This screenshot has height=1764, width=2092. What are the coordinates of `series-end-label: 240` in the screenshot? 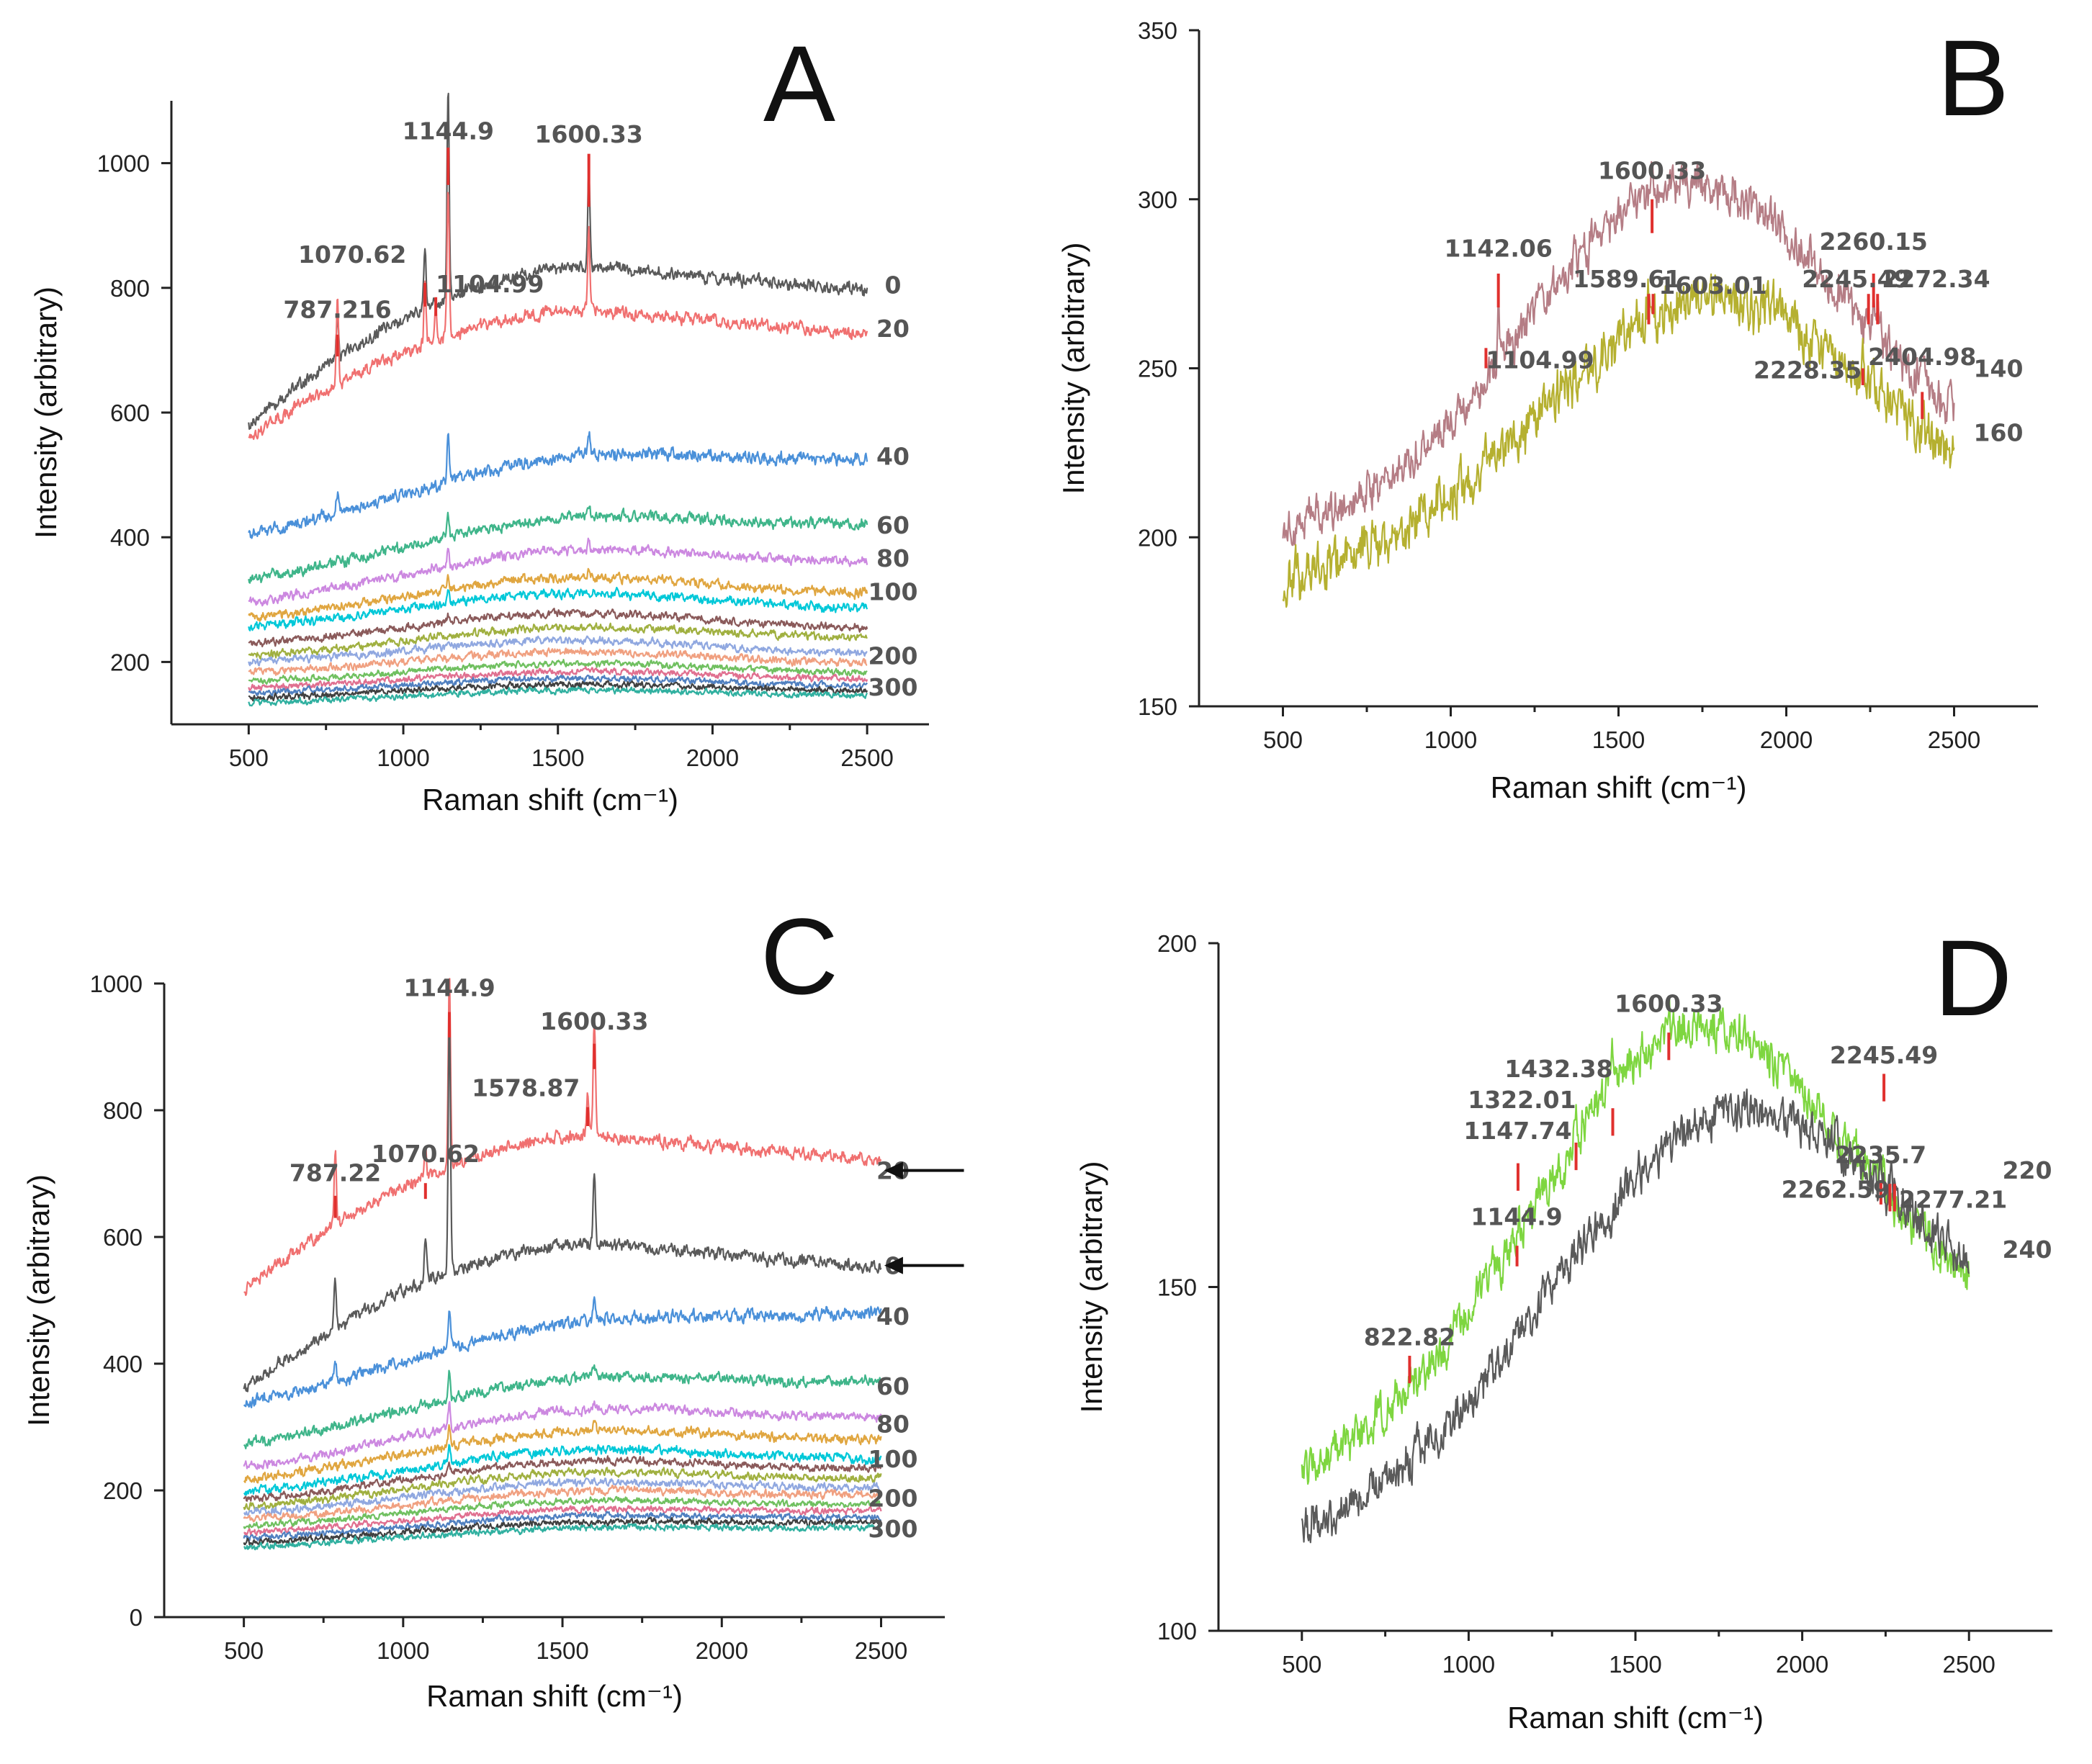 It's located at (2028, 1250).